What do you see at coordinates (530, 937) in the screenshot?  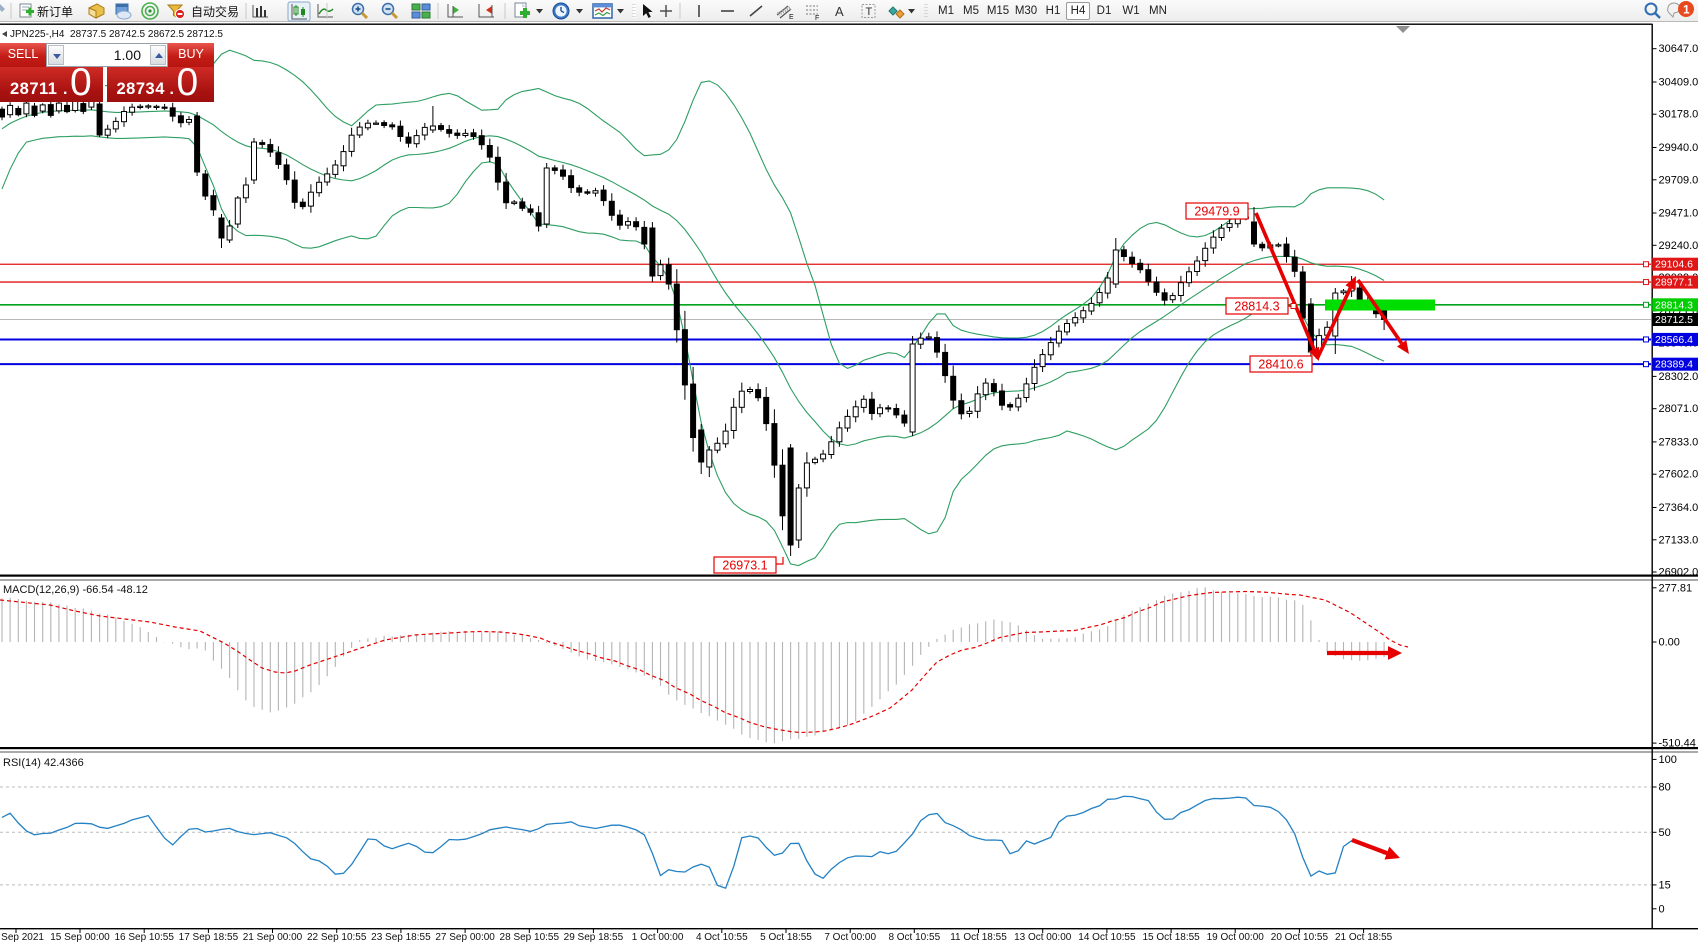 I see `svg-text: 28 Sep 10:55` at bounding box center [530, 937].